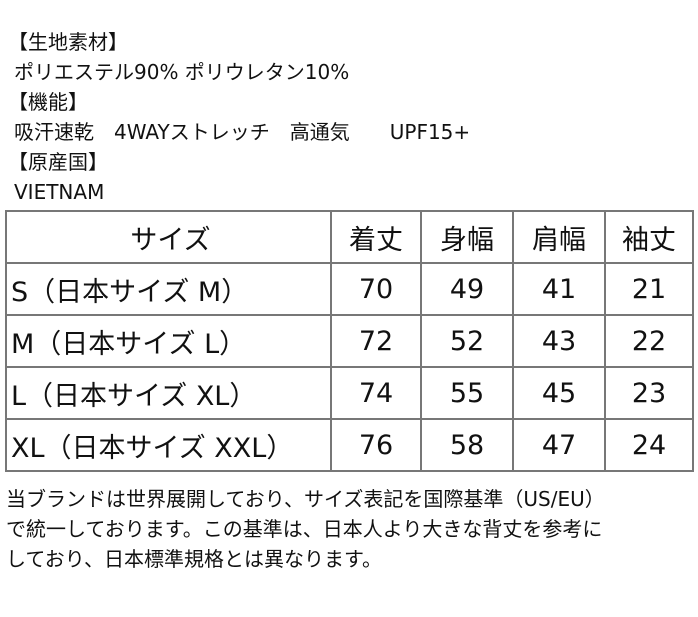 The height and width of the screenshot is (617, 698). Describe the element at coordinates (242, 132) in the screenshot. I see `section-body: 吸汗速乾 4WAYストレッチ 高通気 UPF15+` at that location.